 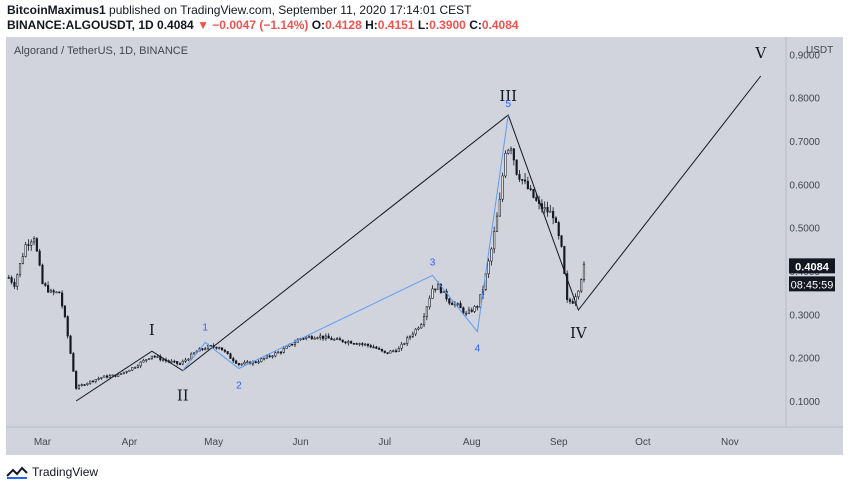 What do you see at coordinates (183, 396) in the screenshot?
I see `wave-label-main: II` at bounding box center [183, 396].